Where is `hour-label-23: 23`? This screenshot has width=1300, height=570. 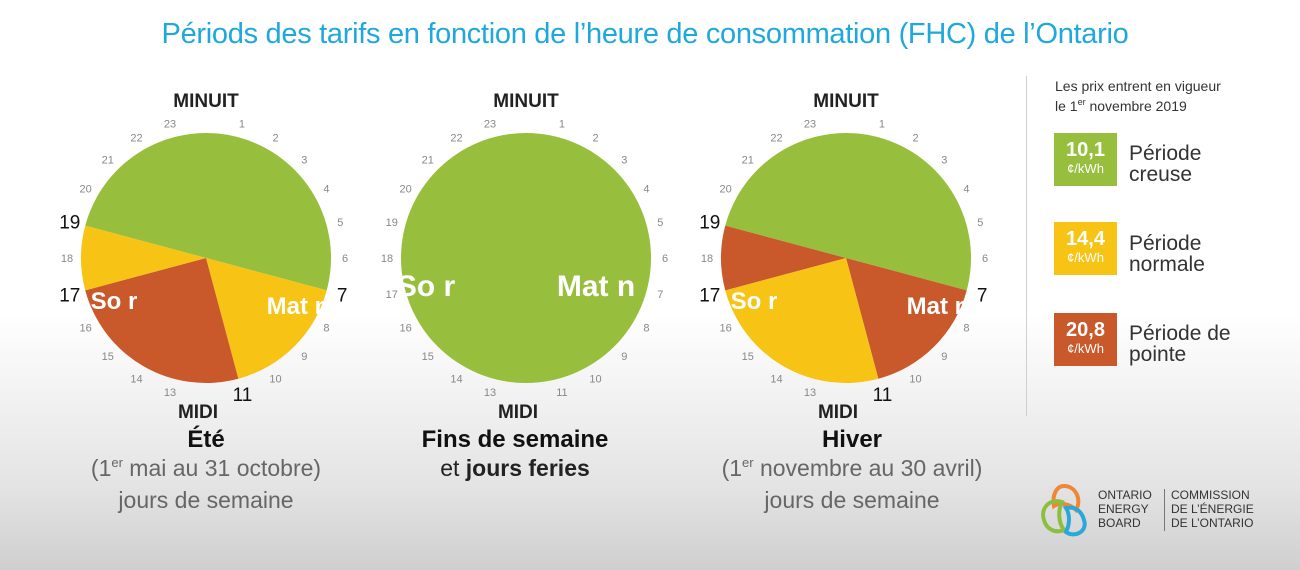 hour-label-23: 23 is located at coordinates (170, 125).